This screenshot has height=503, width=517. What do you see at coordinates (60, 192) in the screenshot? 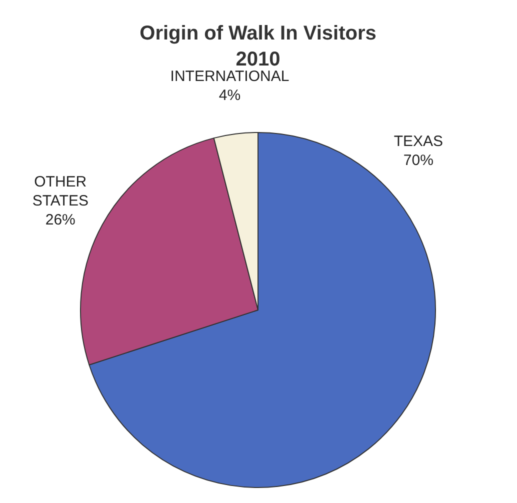
I see `slice-label: OTHER STATES` at bounding box center [60, 192].